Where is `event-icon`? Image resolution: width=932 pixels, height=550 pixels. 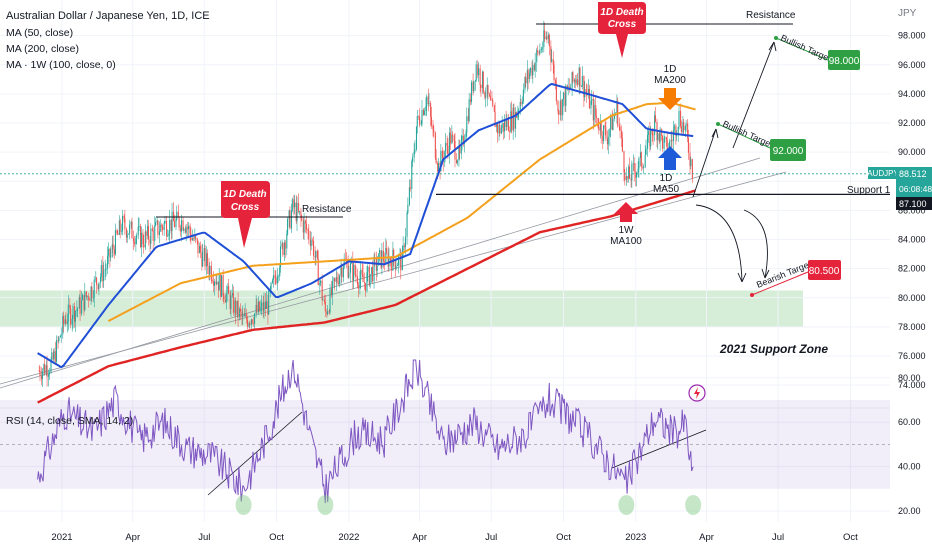
event-icon is located at coordinates (697, 393).